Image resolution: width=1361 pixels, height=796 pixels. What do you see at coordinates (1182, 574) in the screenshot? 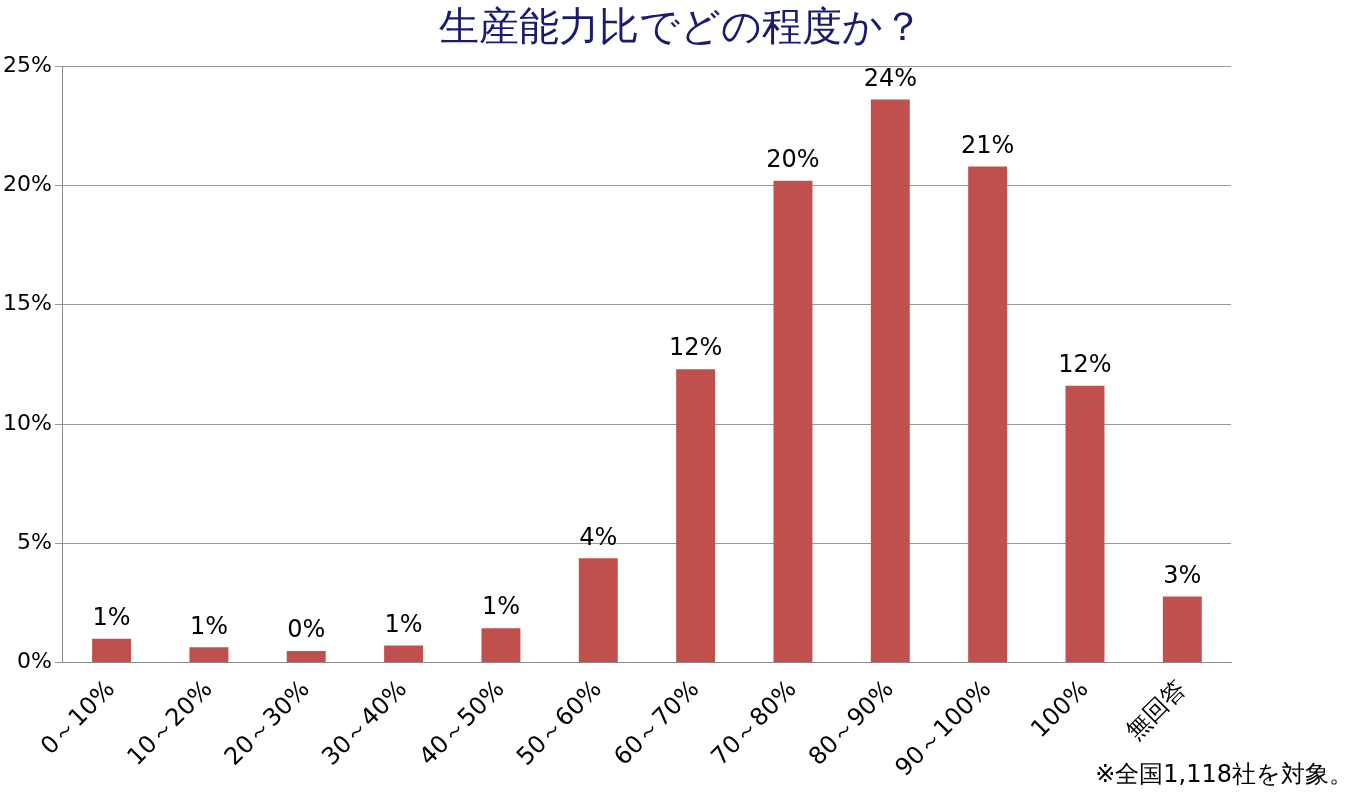
I see `data-label: 3%` at bounding box center [1182, 574].